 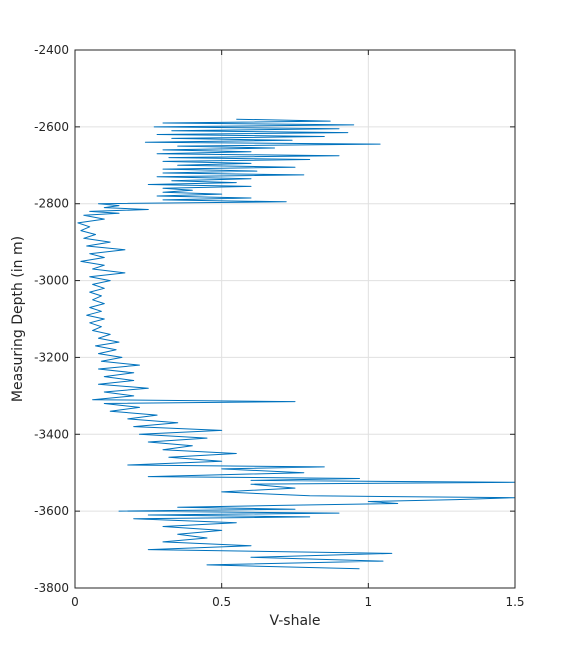 What do you see at coordinates (51, 434) in the screenshot?
I see `y-tick-label: -3400` at bounding box center [51, 434].